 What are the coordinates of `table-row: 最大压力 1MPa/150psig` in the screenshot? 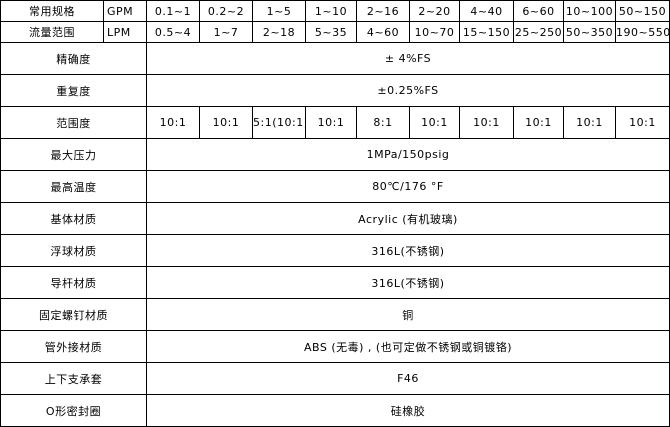 It's located at (335, 154).